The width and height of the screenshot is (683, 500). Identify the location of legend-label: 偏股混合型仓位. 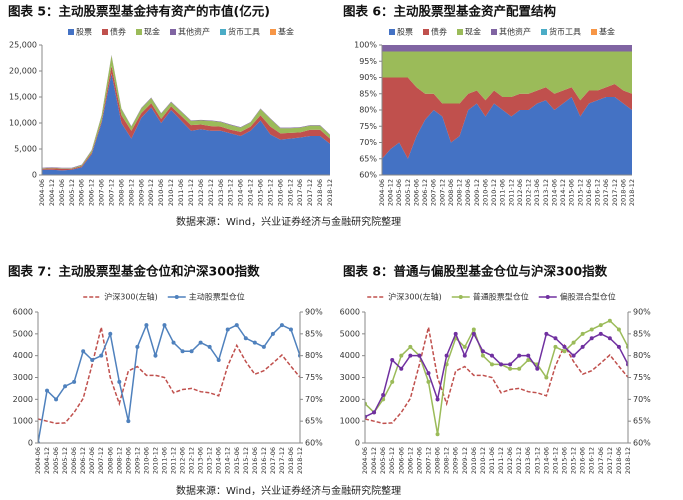
(588, 297).